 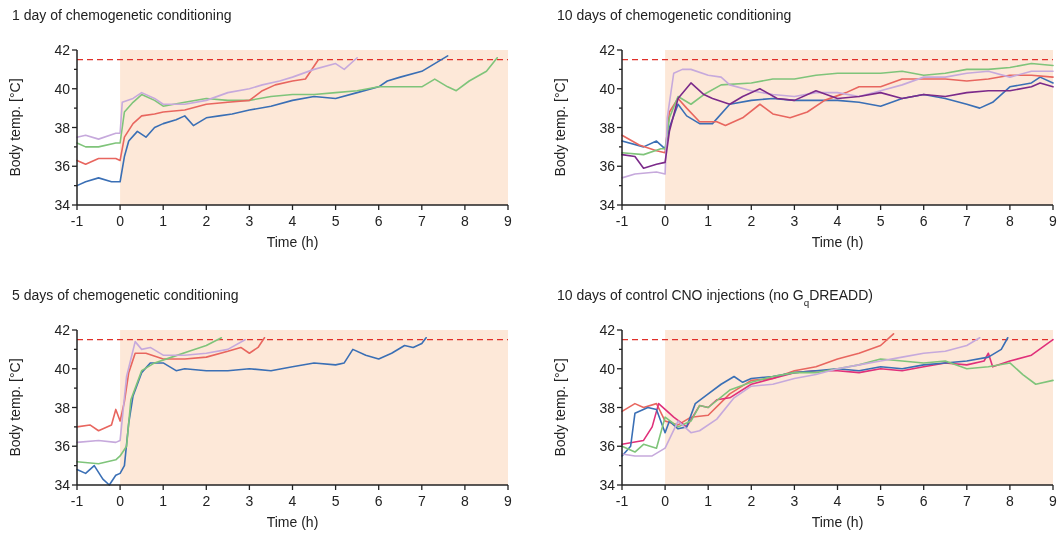 I want to click on chart-title: 10 days of chemogenetic conditioning, so click(x=674, y=15).